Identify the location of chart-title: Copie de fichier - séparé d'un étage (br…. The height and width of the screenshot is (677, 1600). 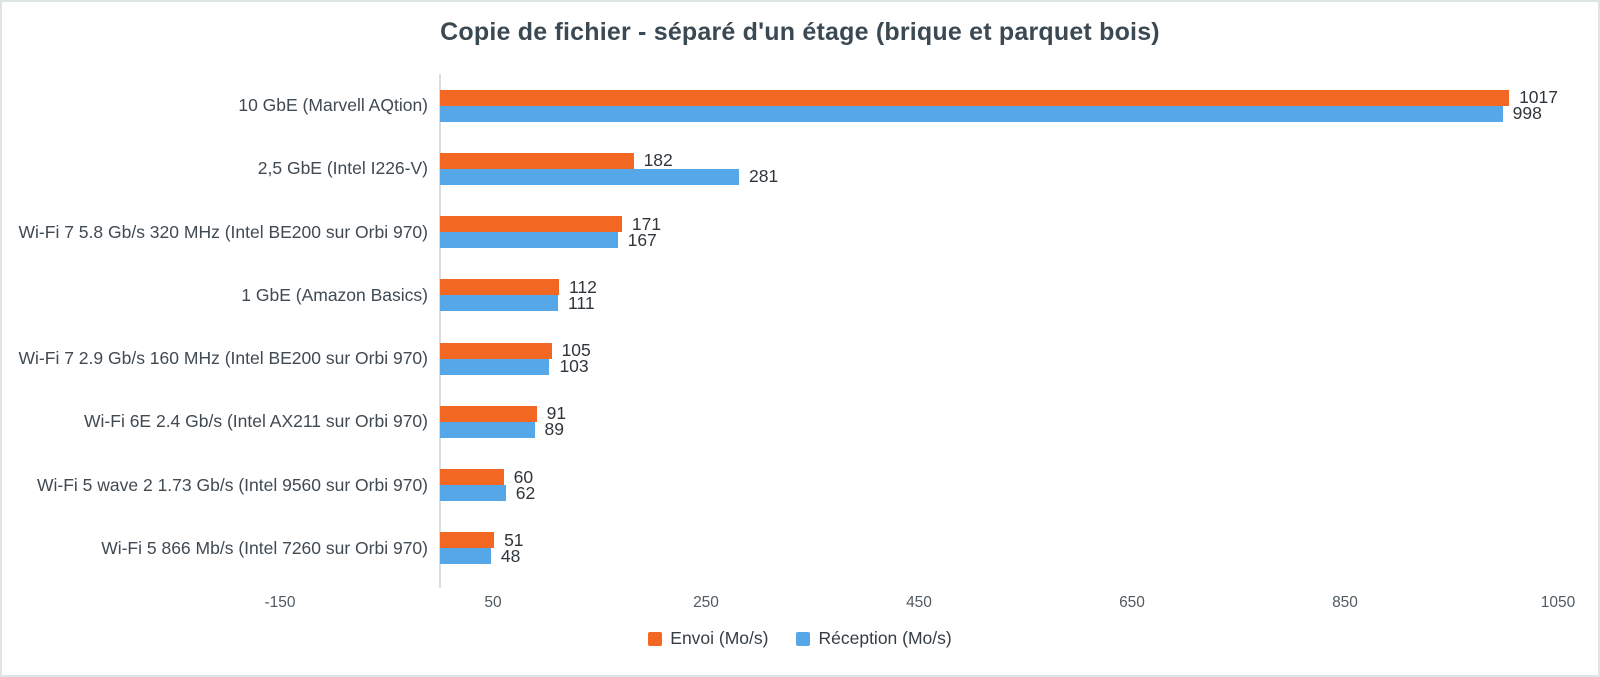
(800, 32).